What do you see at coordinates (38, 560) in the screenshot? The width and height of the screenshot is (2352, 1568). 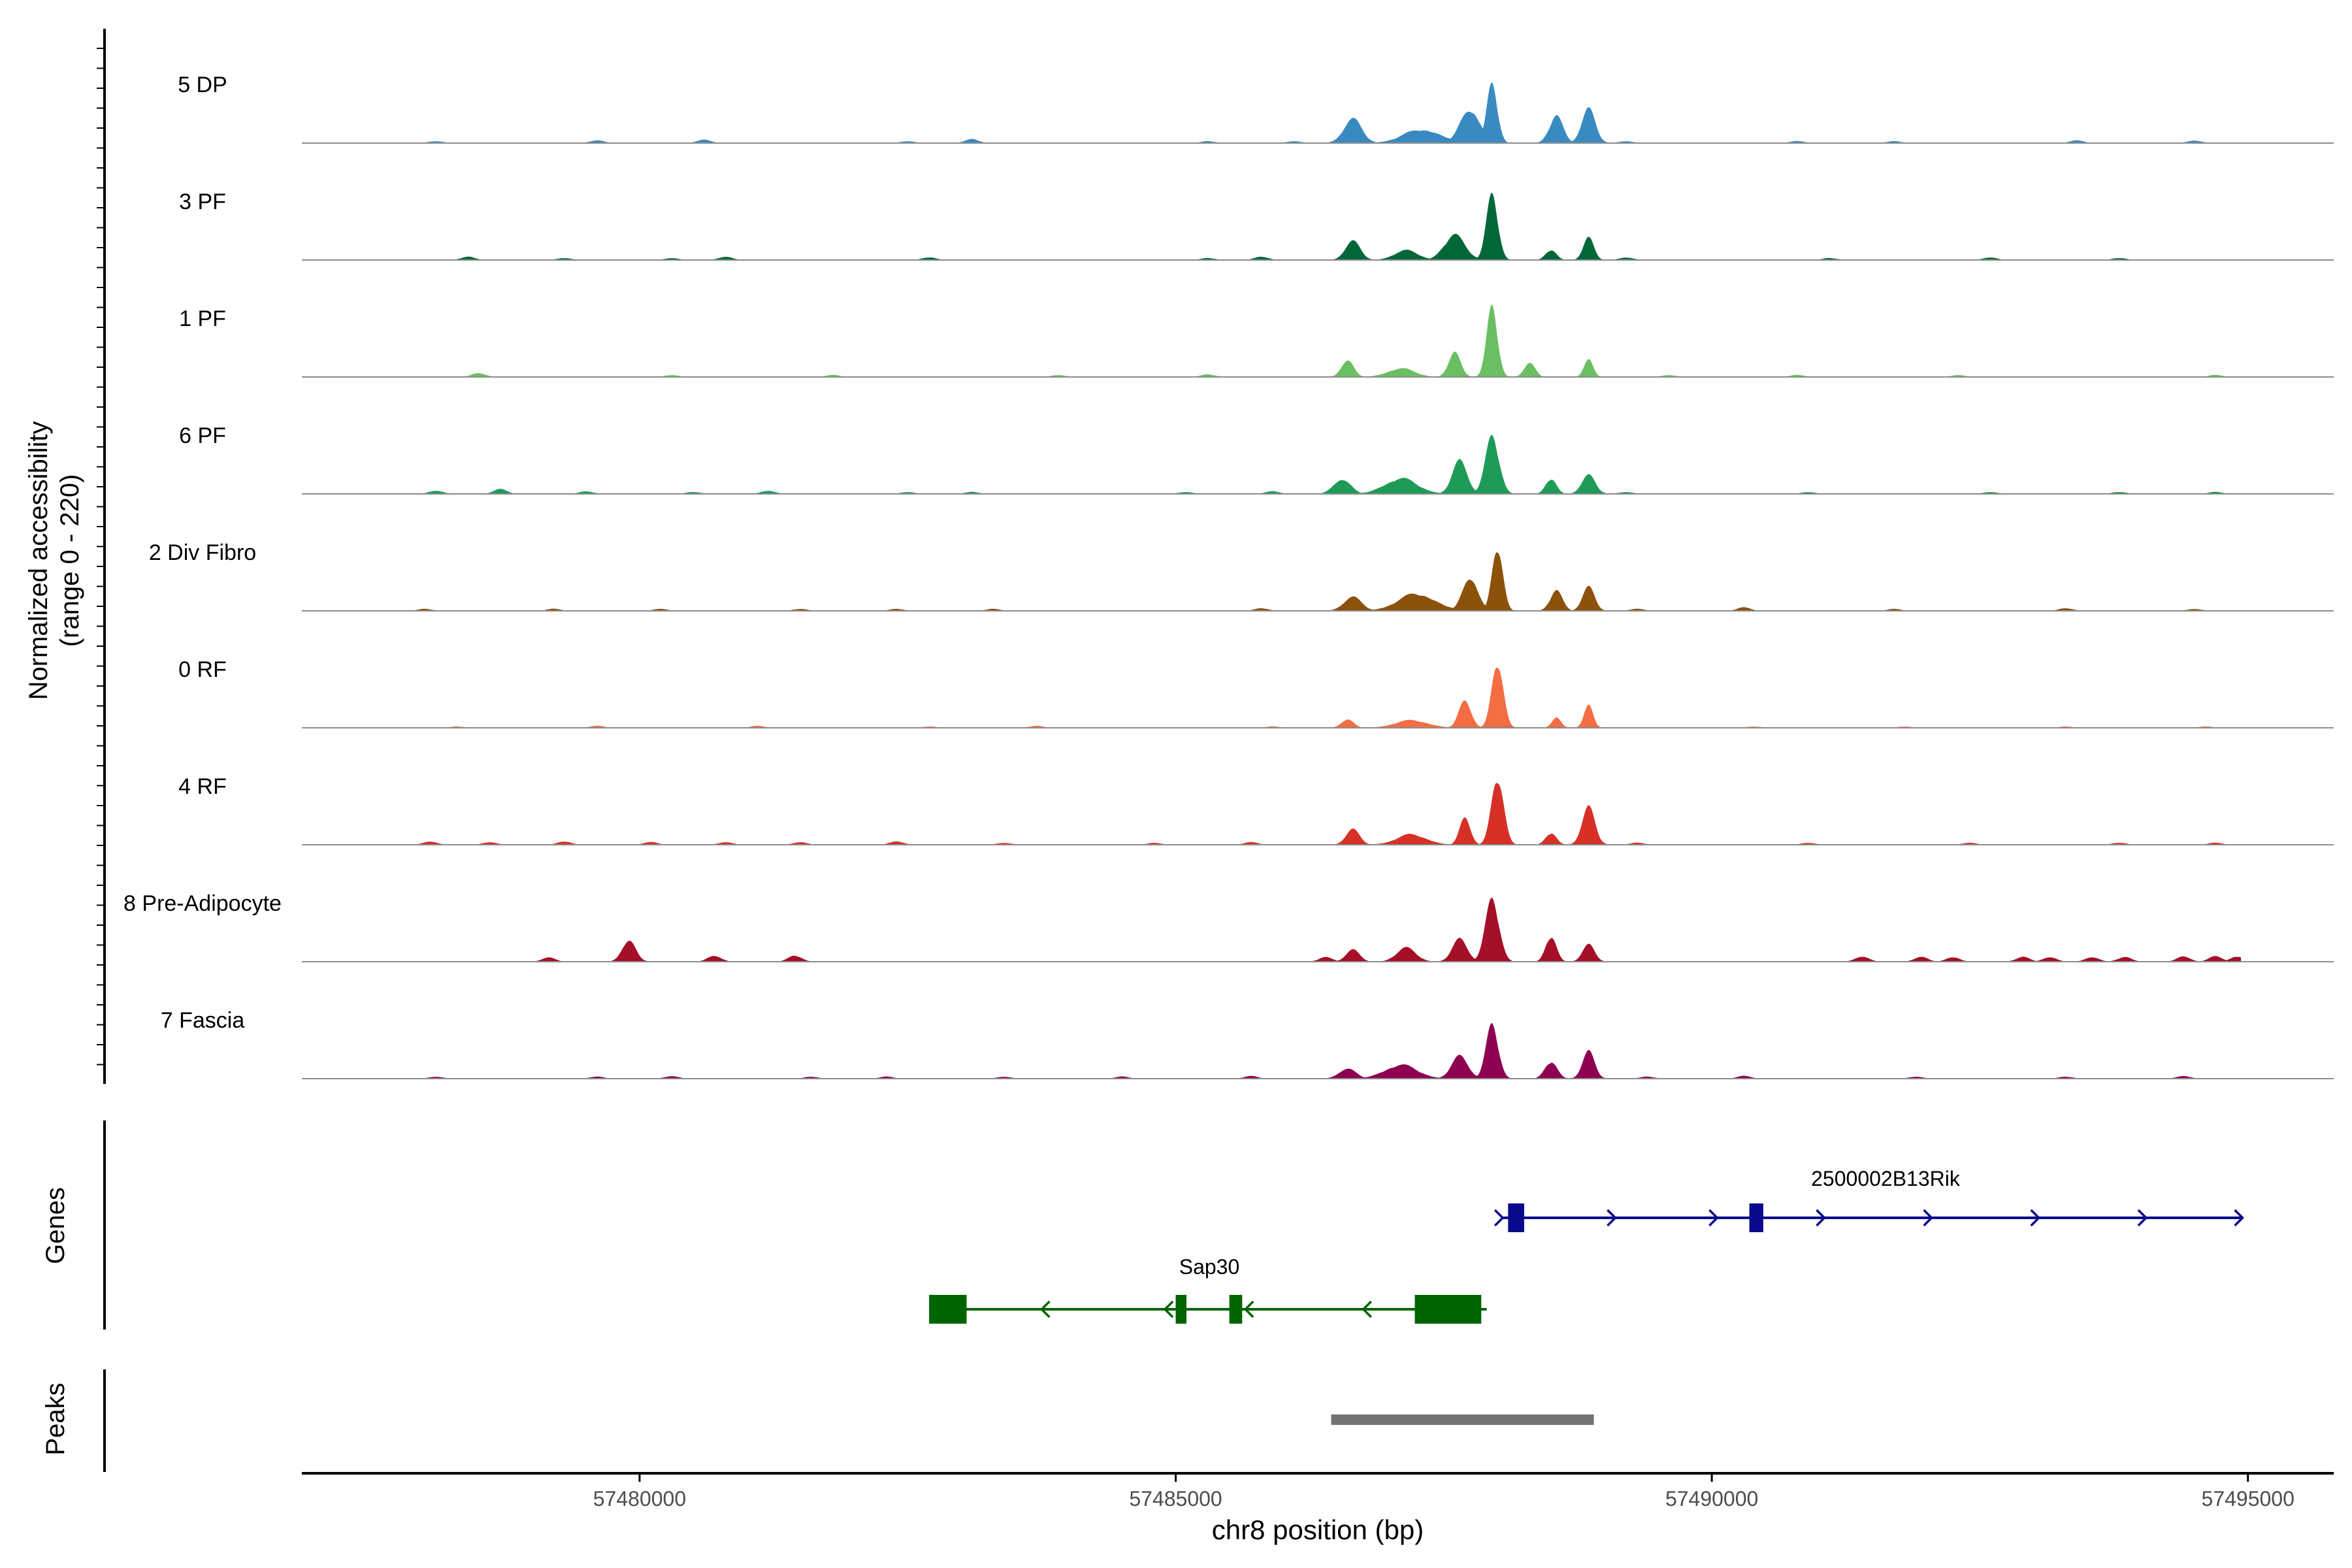 I see `y-axis-label-line1: Normalized accessibility` at bounding box center [38, 560].